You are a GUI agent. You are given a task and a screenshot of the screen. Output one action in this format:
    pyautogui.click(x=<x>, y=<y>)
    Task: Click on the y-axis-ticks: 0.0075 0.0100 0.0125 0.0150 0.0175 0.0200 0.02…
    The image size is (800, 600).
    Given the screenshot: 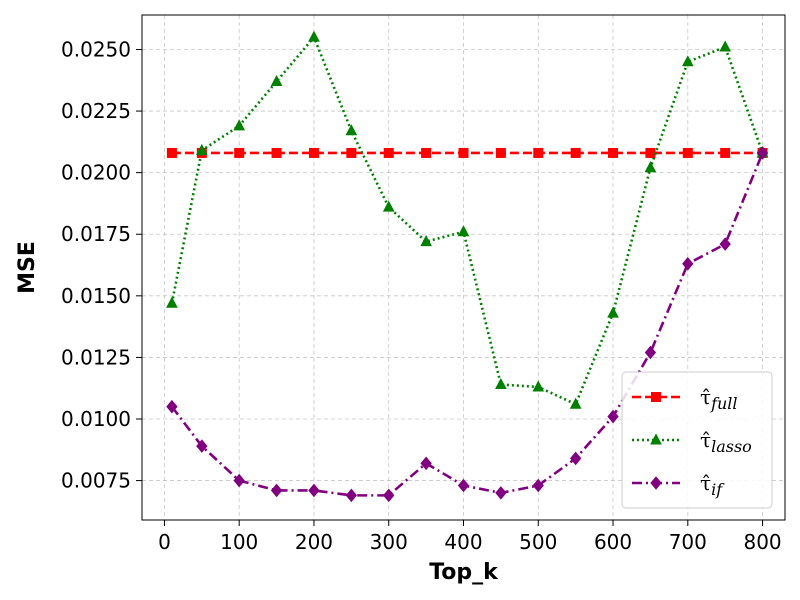 What is the action you would take?
    pyautogui.click(x=101, y=265)
    